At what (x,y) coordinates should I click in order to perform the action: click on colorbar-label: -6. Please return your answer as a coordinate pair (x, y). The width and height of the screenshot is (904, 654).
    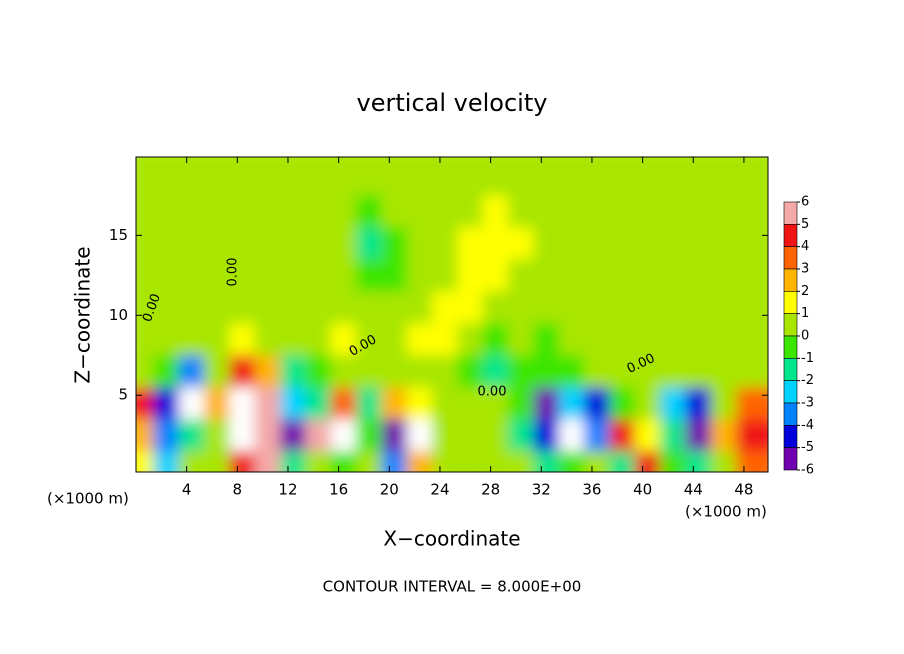
    Looking at the image, I should click on (807, 470).